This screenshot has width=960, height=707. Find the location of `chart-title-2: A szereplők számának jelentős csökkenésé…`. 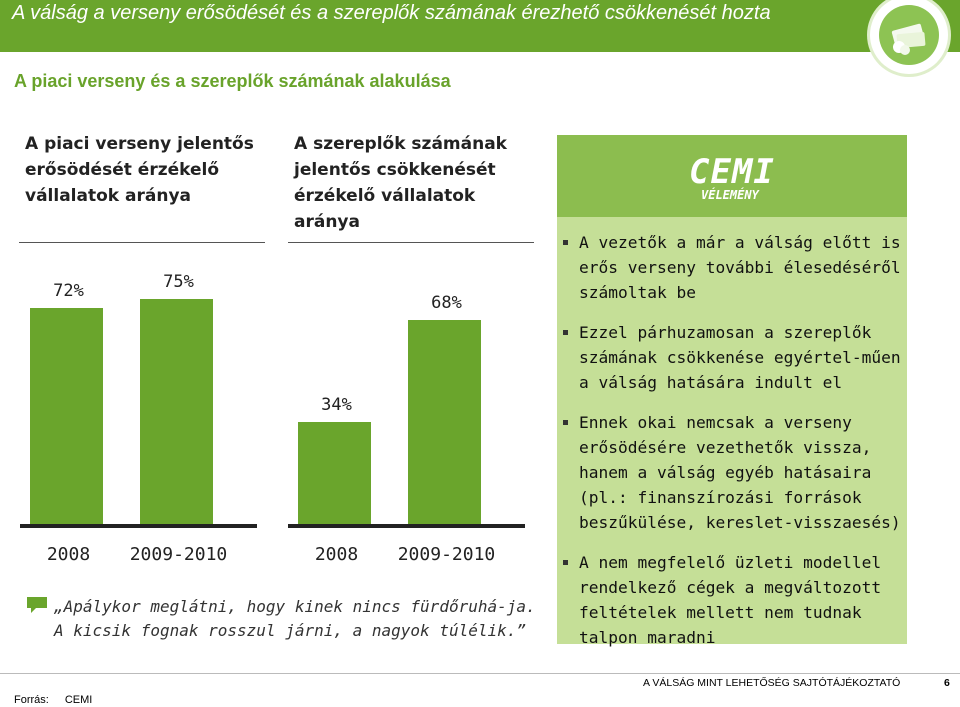

chart-title-2: A szereplők számának jelentős csökkenésé… is located at coordinates (400, 183).